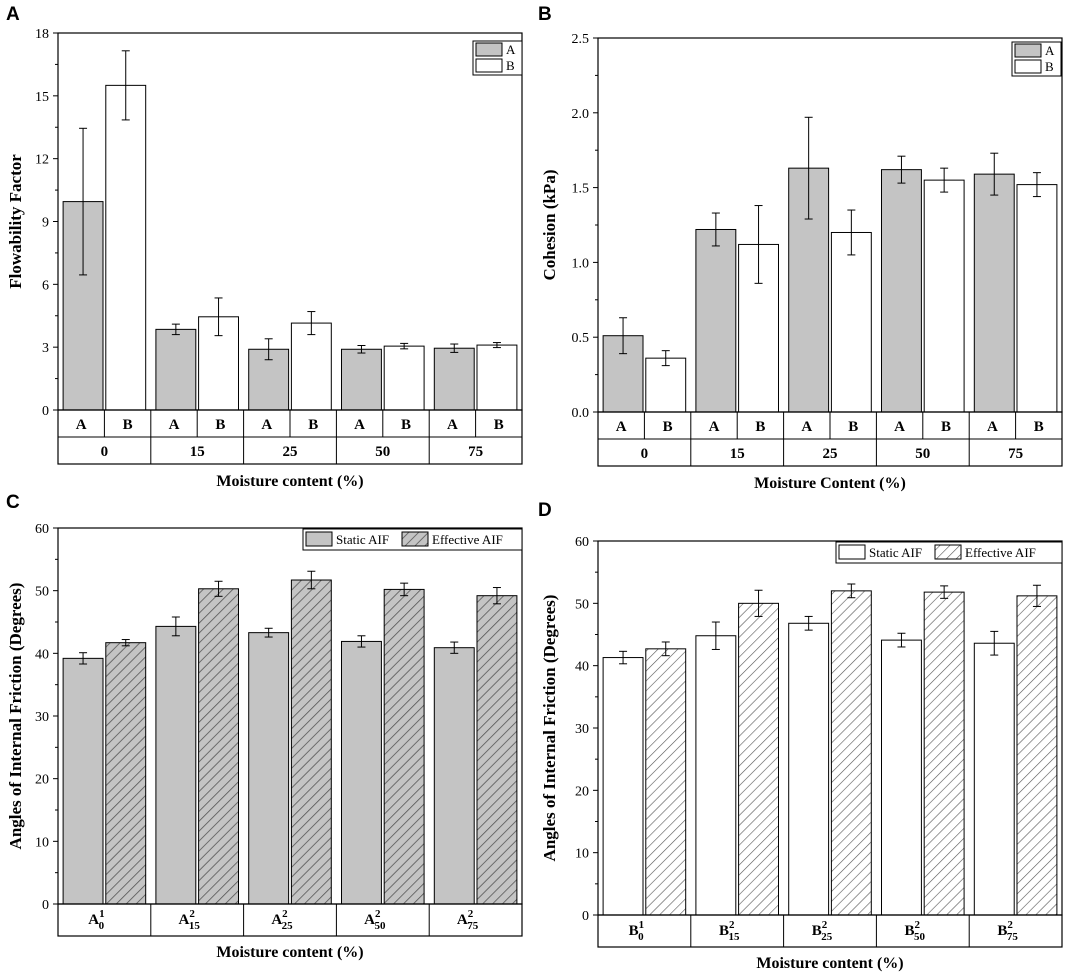 Image resolution: width=1065 pixels, height=973 pixels. Describe the element at coordinates (45, 285) in the screenshot. I see `y-tick-label: 6` at that location.